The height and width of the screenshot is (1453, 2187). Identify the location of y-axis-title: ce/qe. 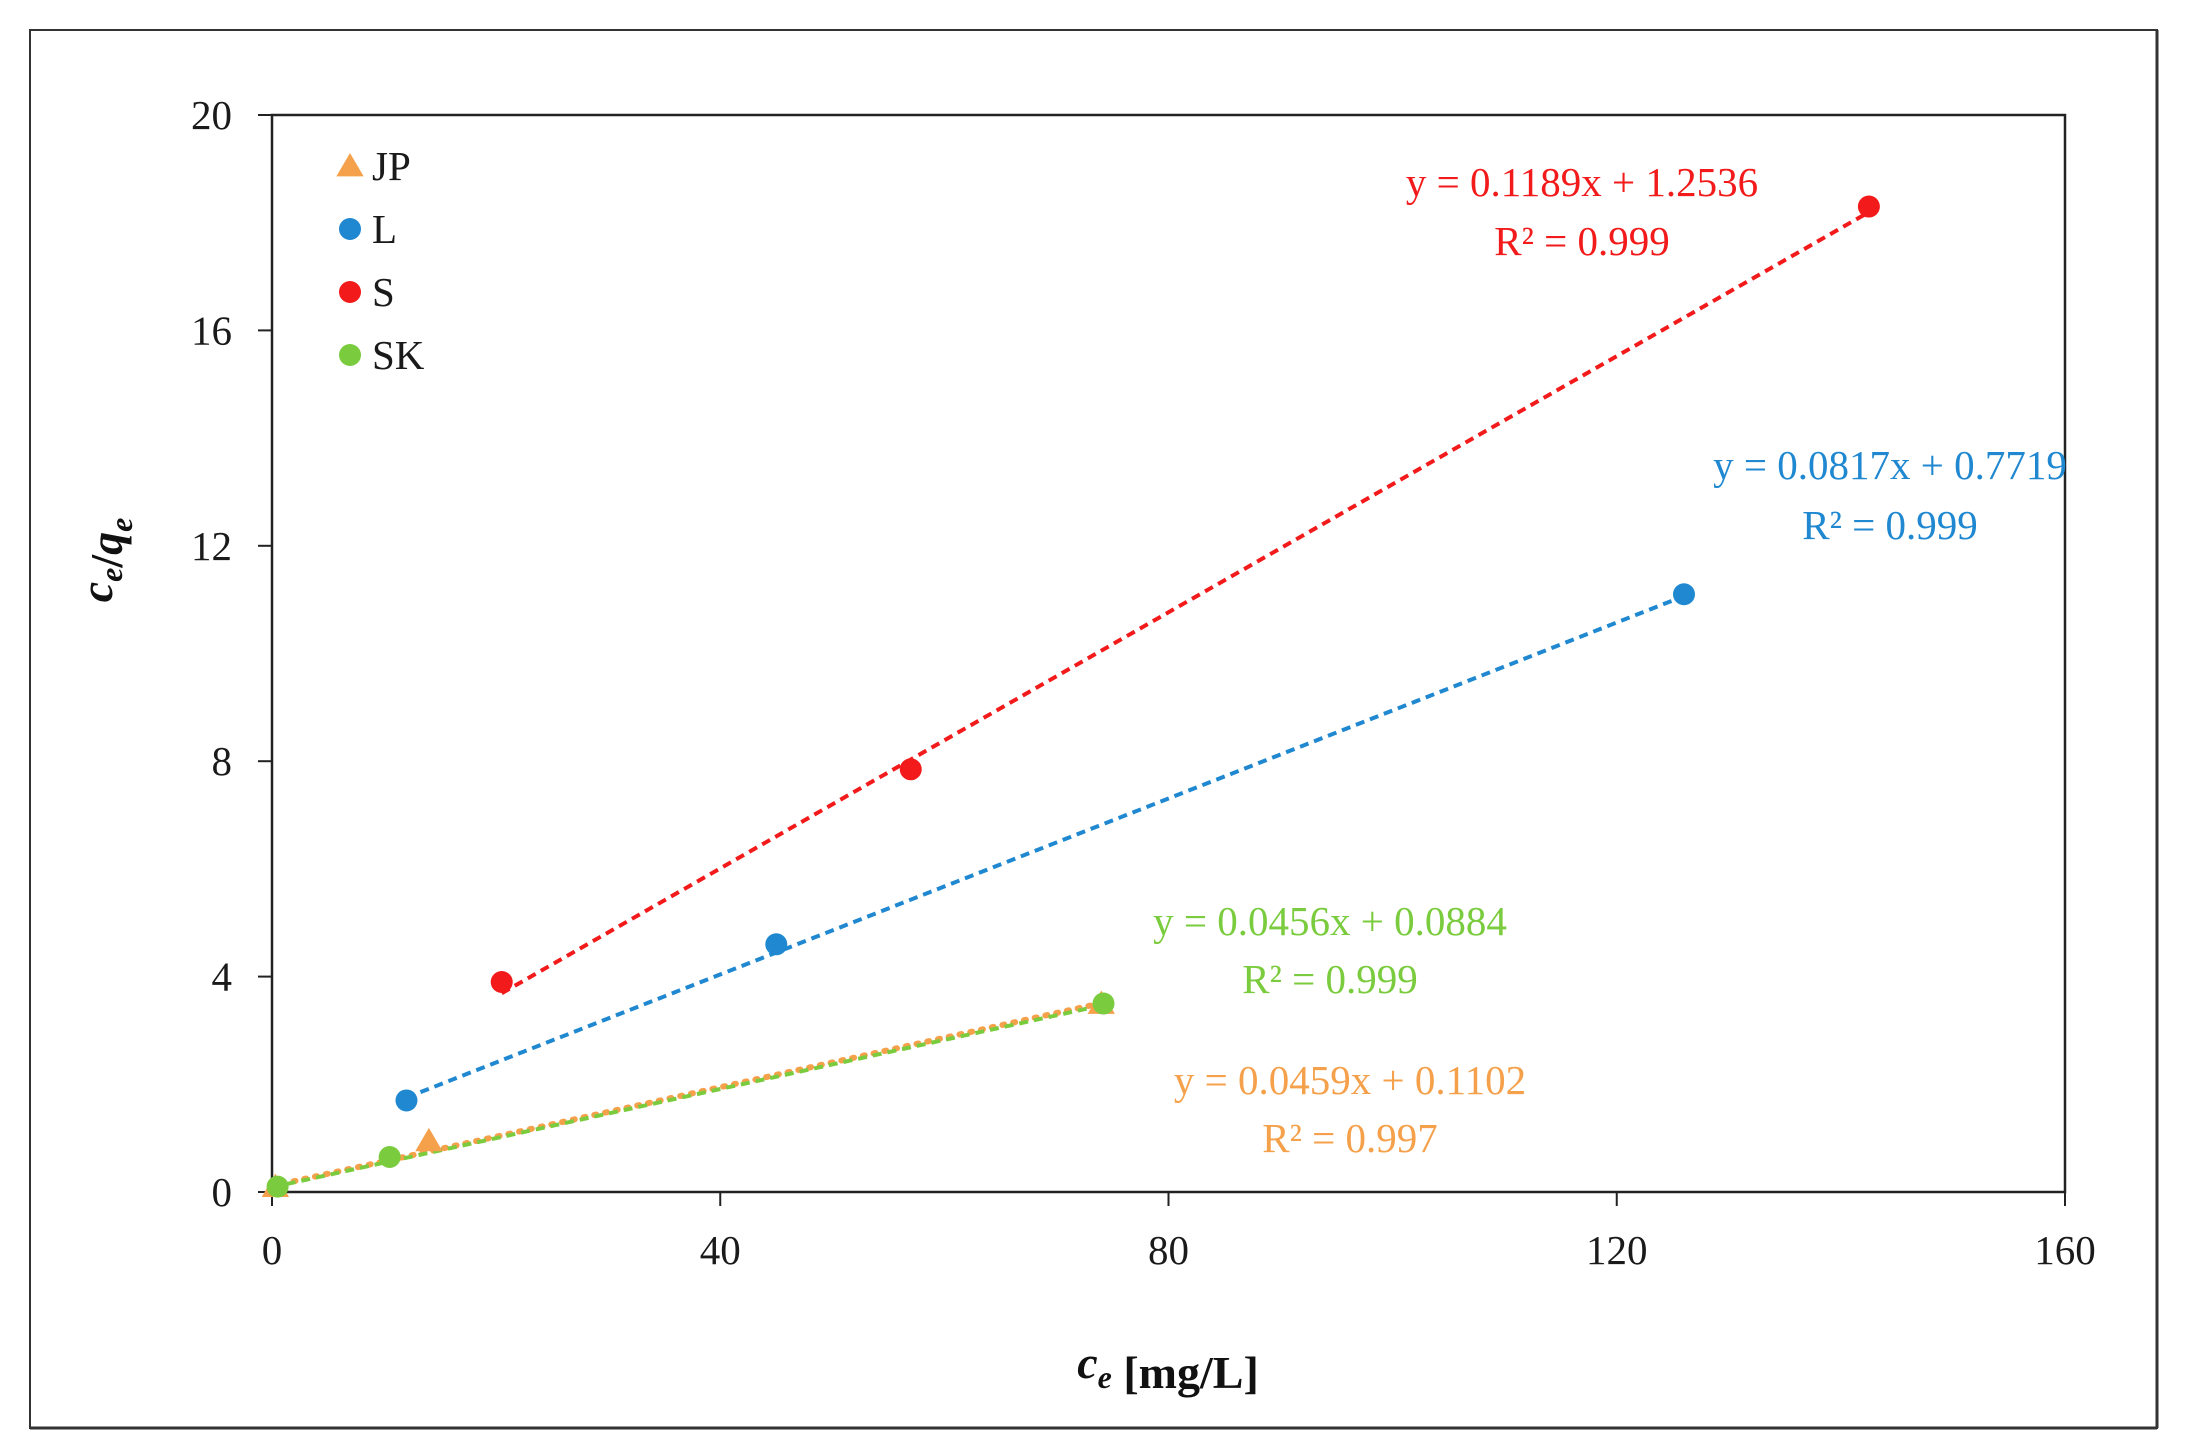
(105, 560).